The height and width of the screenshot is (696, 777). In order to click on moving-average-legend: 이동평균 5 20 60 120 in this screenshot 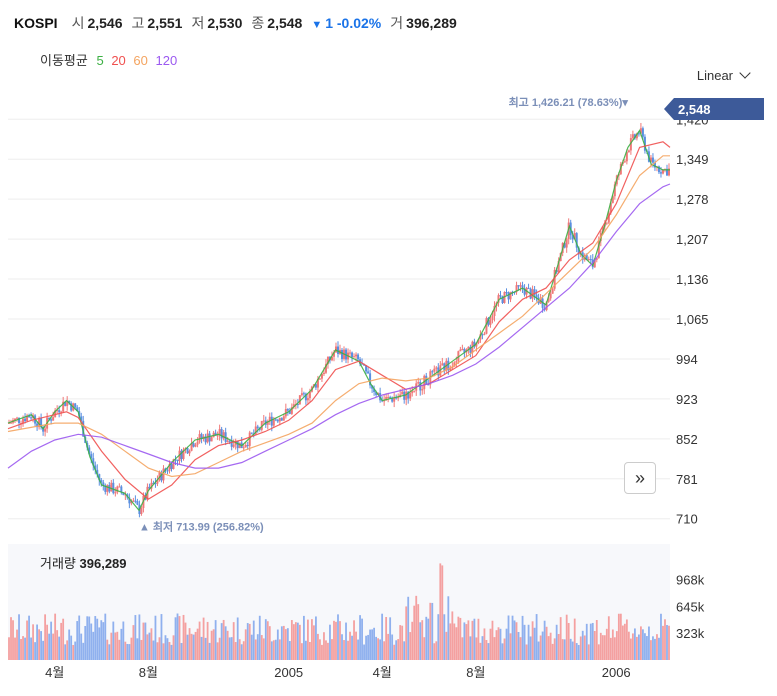, I will do `click(110, 59)`.